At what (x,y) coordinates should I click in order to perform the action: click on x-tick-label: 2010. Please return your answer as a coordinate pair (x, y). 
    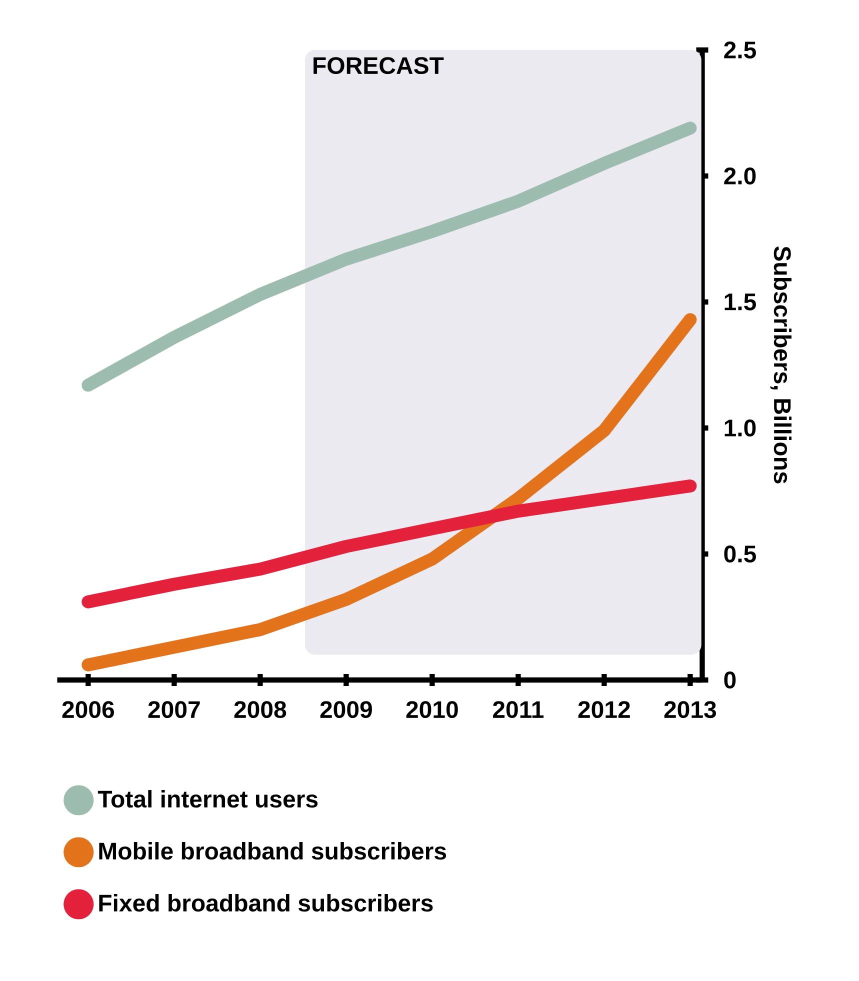
    Looking at the image, I should click on (432, 709).